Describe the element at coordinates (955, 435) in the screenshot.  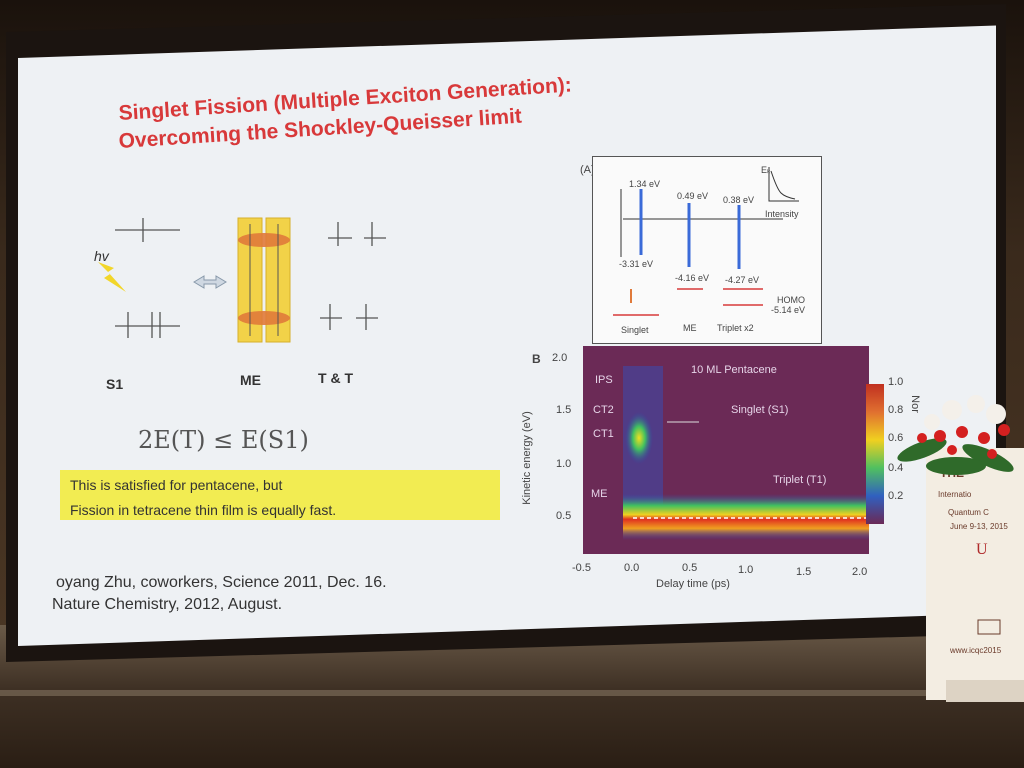
I see `flower-arrangement` at that location.